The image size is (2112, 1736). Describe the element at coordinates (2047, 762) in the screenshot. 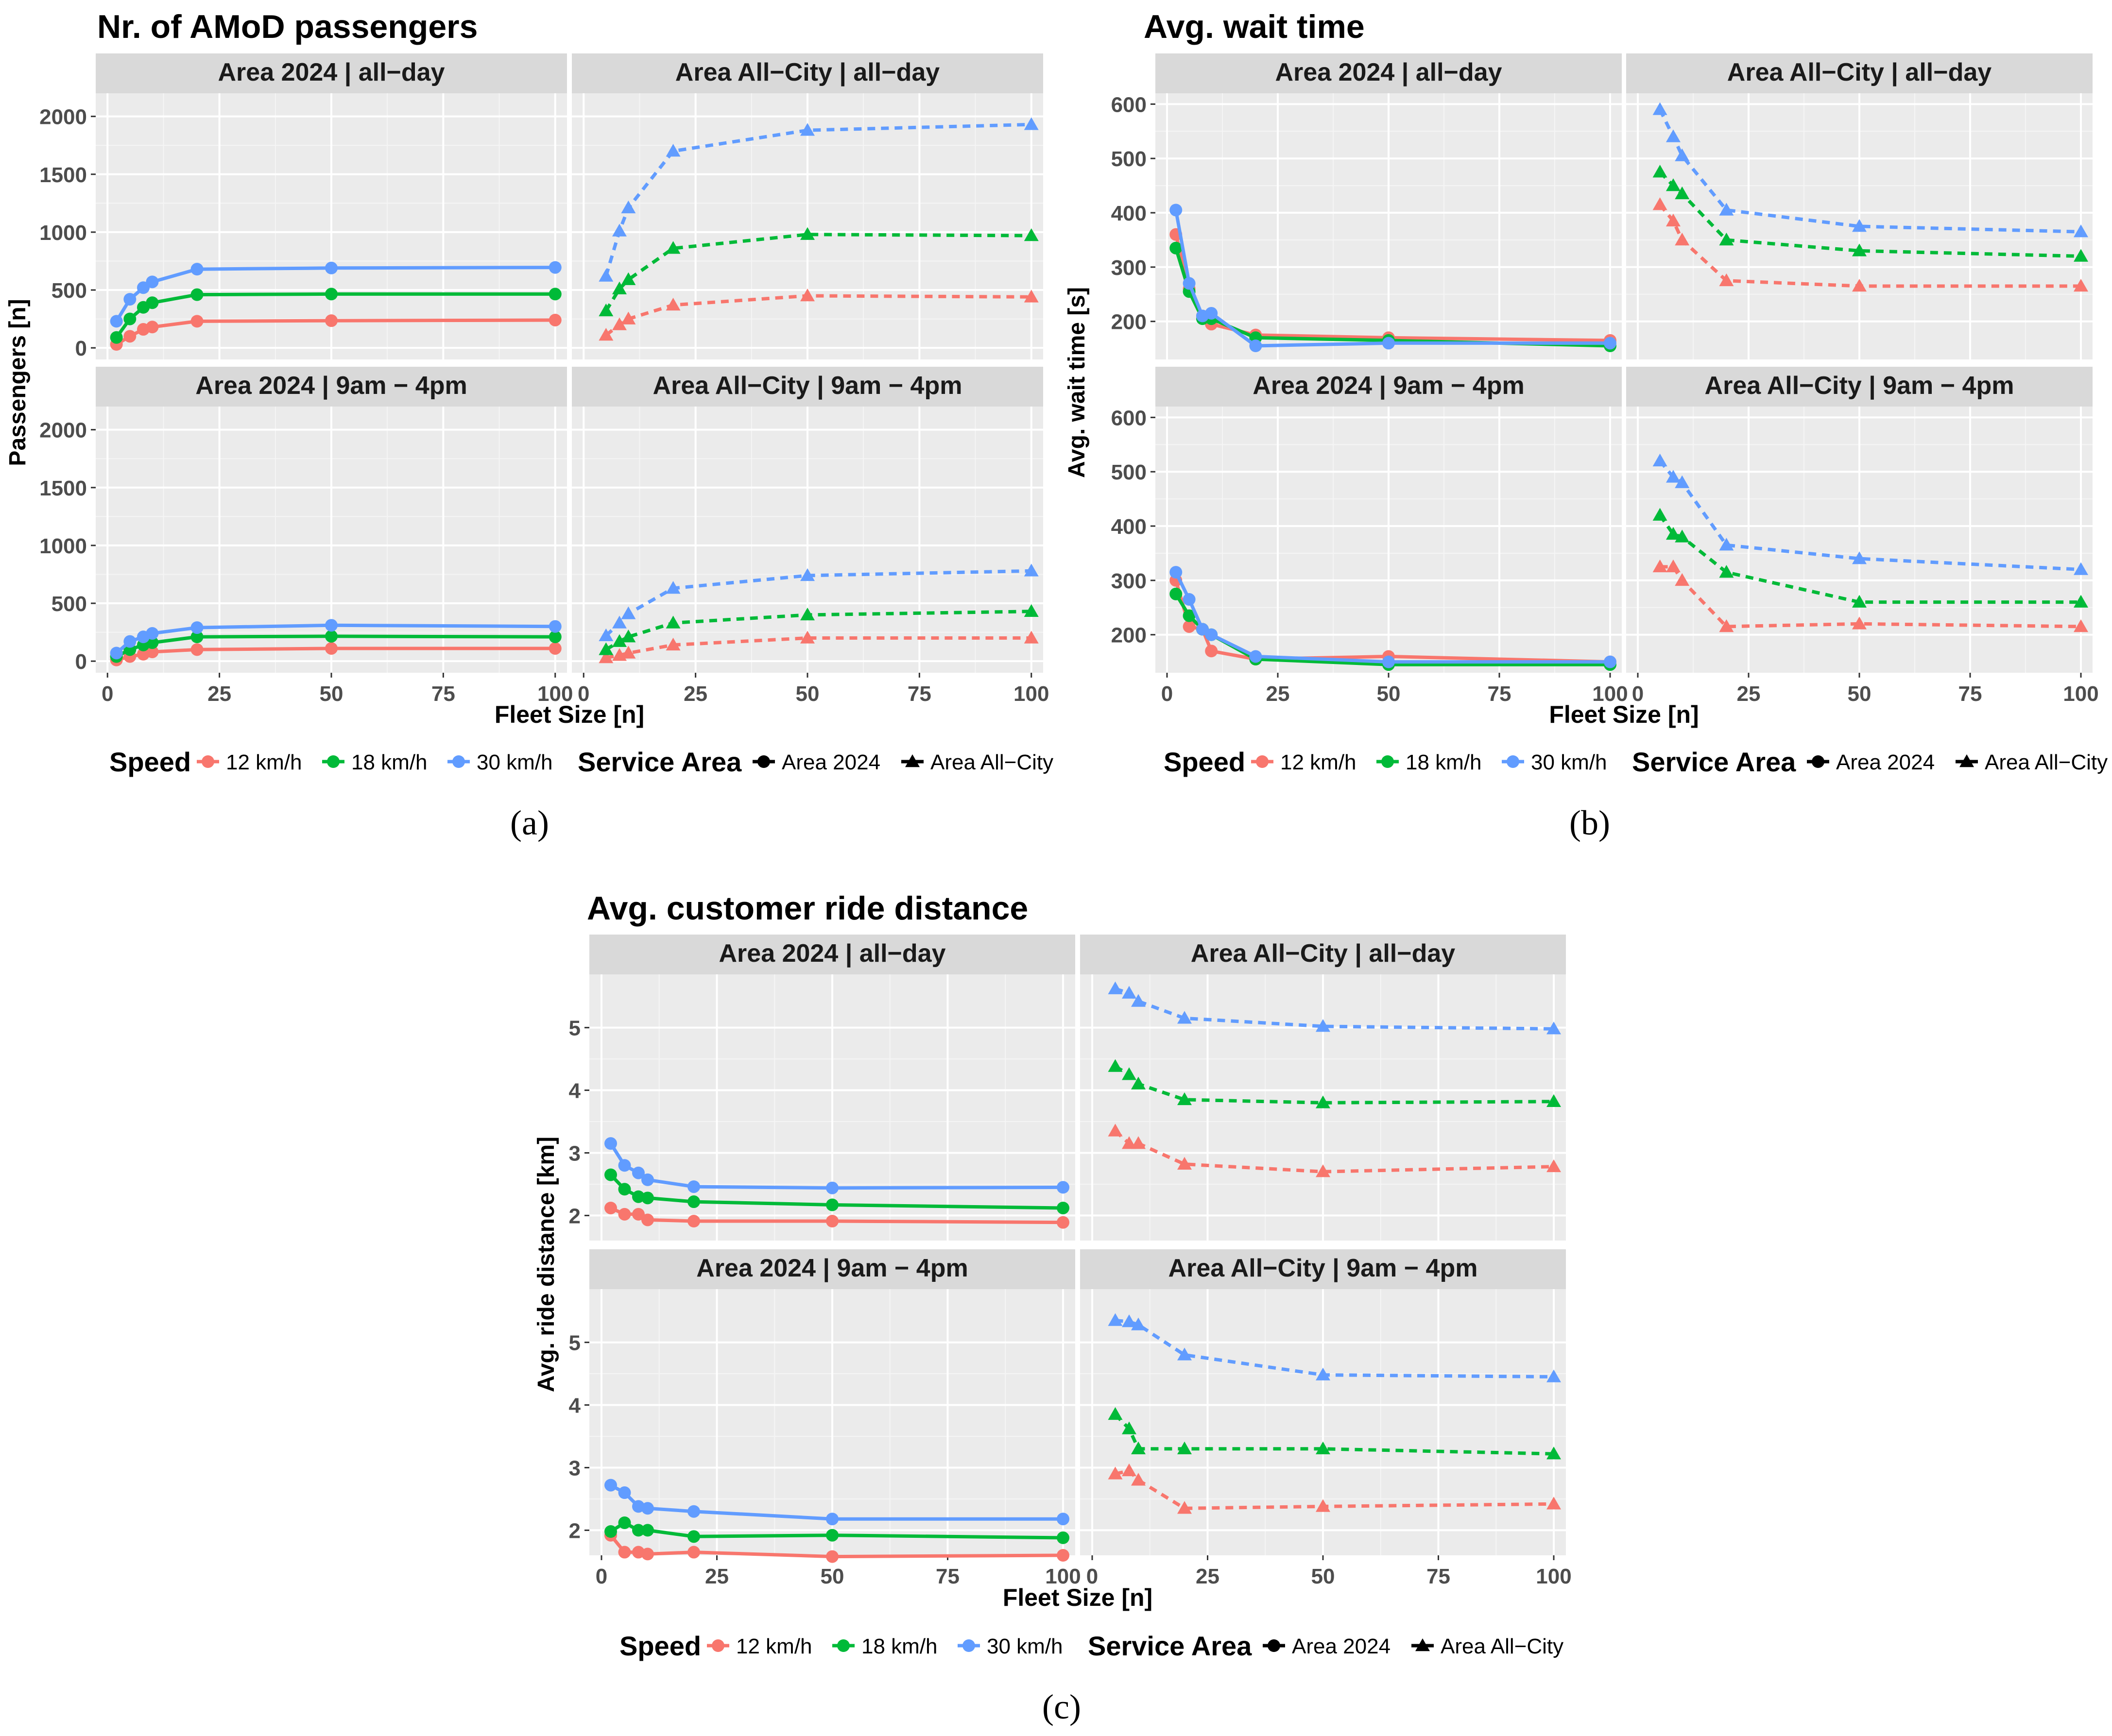

I see `legend-area-item: Area All−City` at that location.